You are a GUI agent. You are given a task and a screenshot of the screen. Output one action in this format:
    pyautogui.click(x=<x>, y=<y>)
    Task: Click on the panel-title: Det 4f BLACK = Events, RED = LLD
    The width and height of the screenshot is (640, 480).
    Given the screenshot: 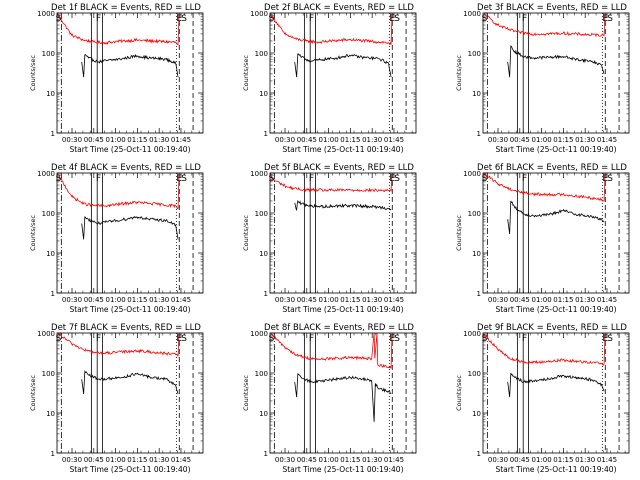 What is the action you would take?
    pyautogui.click(x=126, y=168)
    